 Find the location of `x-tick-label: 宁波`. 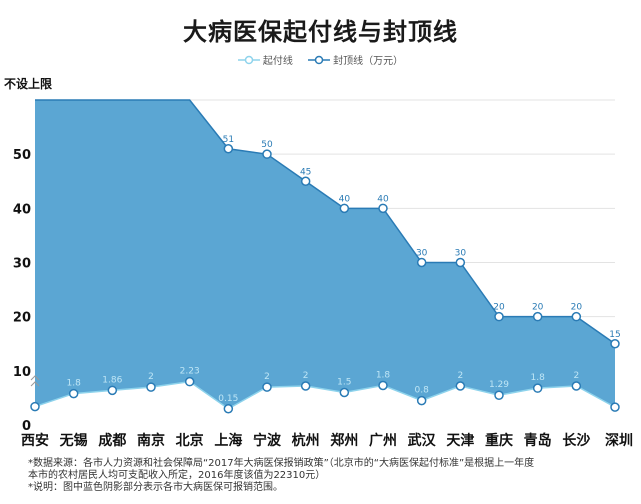

x-tick-label: 宁波 is located at coordinates (267, 440).